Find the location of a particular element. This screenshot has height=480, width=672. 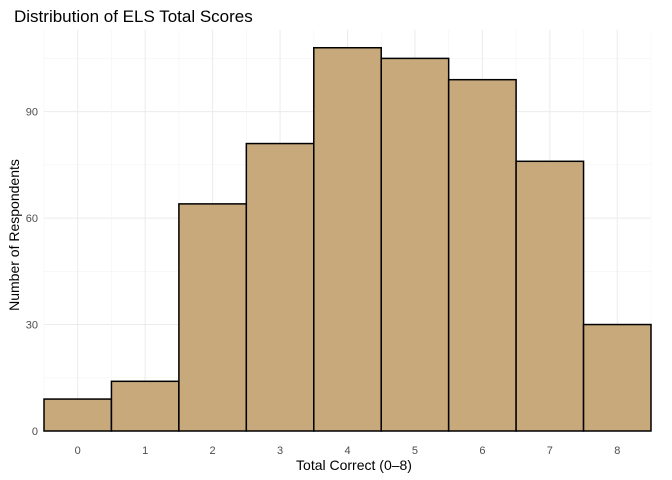

x-axis-ticks: 0 1 2 3 4 5 6 7 8 is located at coordinates (348, 451).